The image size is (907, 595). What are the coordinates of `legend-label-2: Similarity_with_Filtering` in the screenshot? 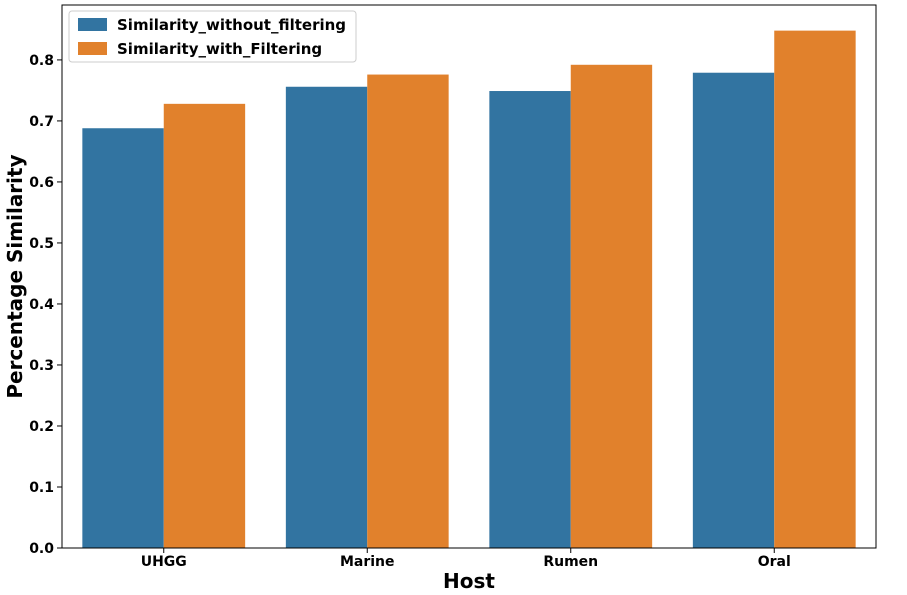 It's located at (219, 49).